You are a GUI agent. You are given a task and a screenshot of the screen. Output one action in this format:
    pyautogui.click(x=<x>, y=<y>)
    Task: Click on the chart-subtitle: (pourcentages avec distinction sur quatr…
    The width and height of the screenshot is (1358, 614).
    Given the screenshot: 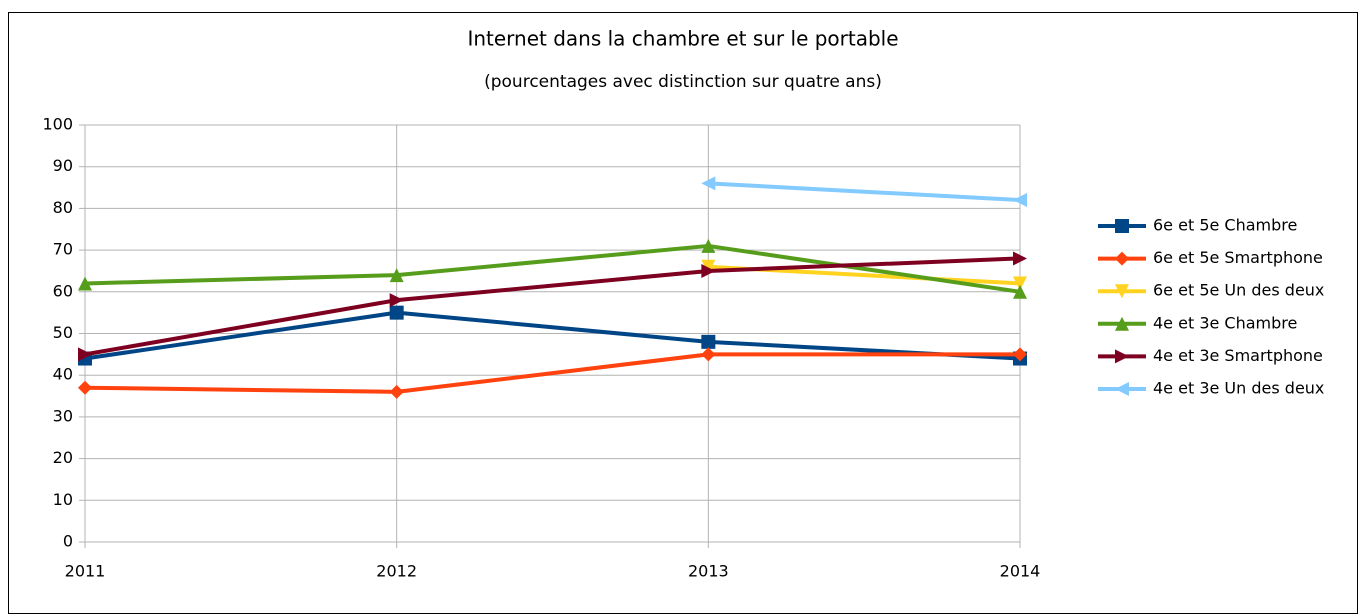 What is the action you would take?
    pyautogui.click(x=683, y=82)
    